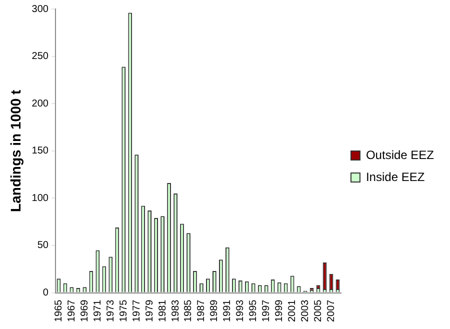  Describe the element at coordinates (240, 310) in the screenshot. I see `x-tick-label: 1993` at that location.